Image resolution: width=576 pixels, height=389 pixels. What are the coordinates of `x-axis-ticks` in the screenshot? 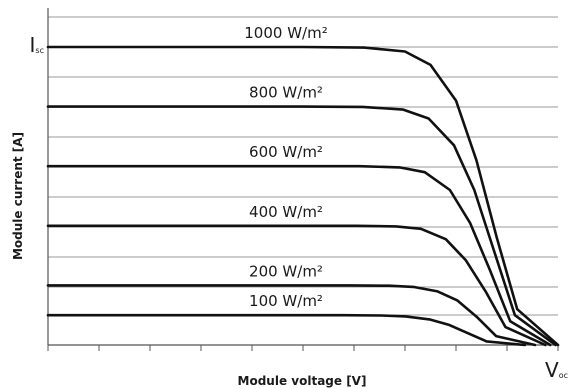 It's located at (303, 348).